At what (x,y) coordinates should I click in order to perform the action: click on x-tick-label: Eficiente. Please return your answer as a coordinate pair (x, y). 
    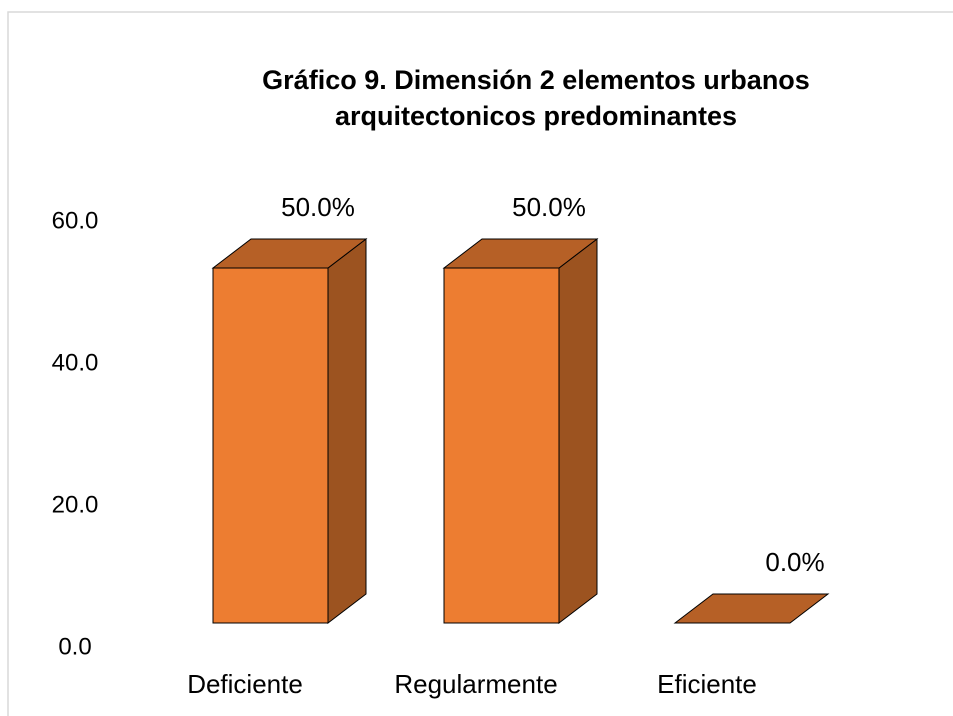
    Looking at the image, I should click on (707, 684).